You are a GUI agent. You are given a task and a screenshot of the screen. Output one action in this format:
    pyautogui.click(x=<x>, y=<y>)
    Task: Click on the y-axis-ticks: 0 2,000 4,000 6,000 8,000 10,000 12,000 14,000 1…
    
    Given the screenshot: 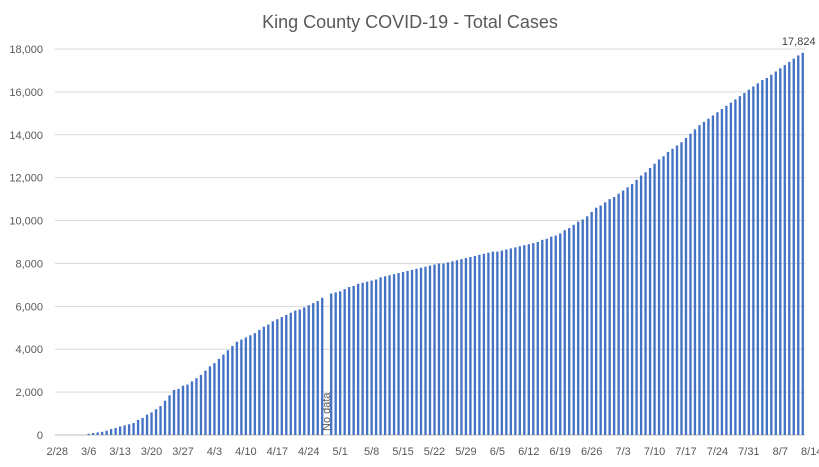 What is the action you would take?
    pyautogui.click(x=26, y=243)
    